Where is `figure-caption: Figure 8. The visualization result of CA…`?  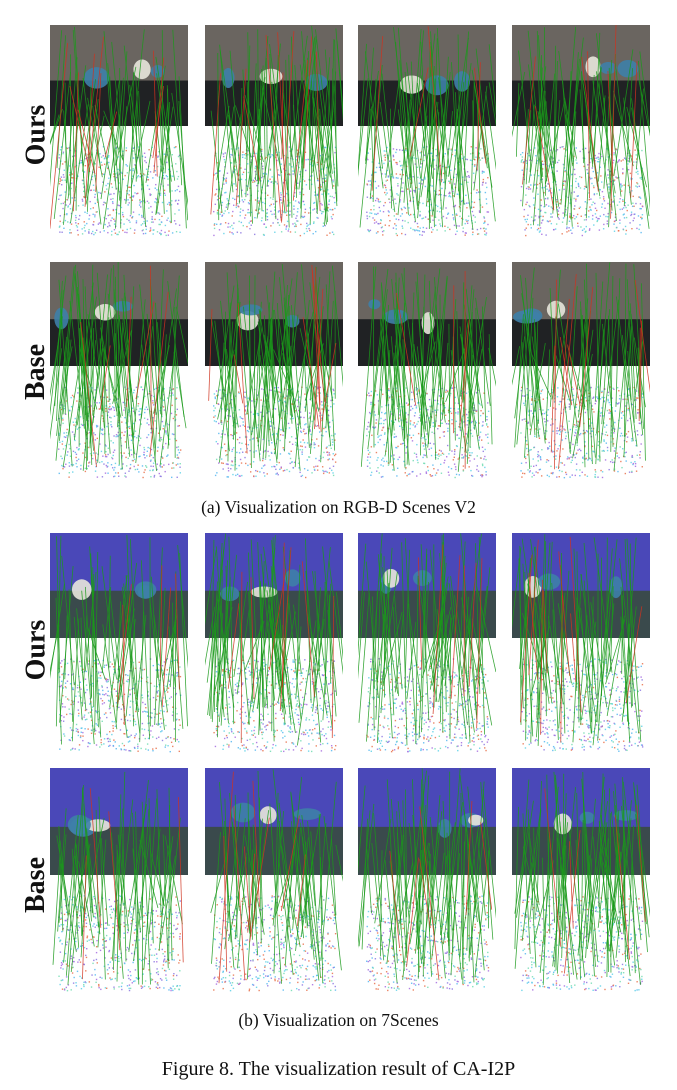 figure-caption: Figure 8. The visualization result of CA… is located at coordinates (338, 1069).